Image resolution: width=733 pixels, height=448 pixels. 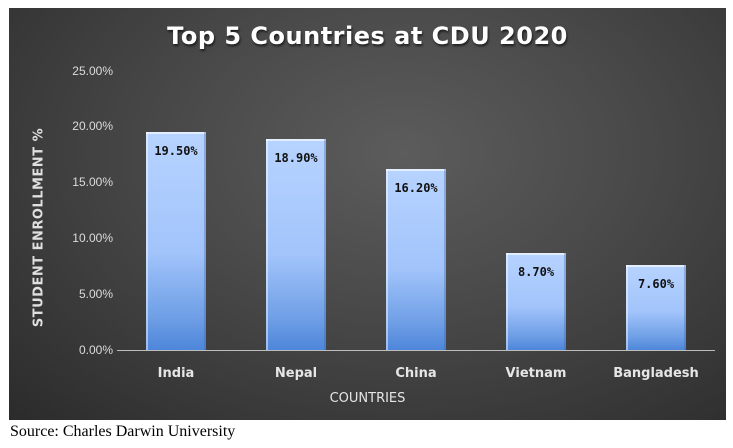 I want to click on bar-value-label: 8.70%, so click(x=536, y=271).